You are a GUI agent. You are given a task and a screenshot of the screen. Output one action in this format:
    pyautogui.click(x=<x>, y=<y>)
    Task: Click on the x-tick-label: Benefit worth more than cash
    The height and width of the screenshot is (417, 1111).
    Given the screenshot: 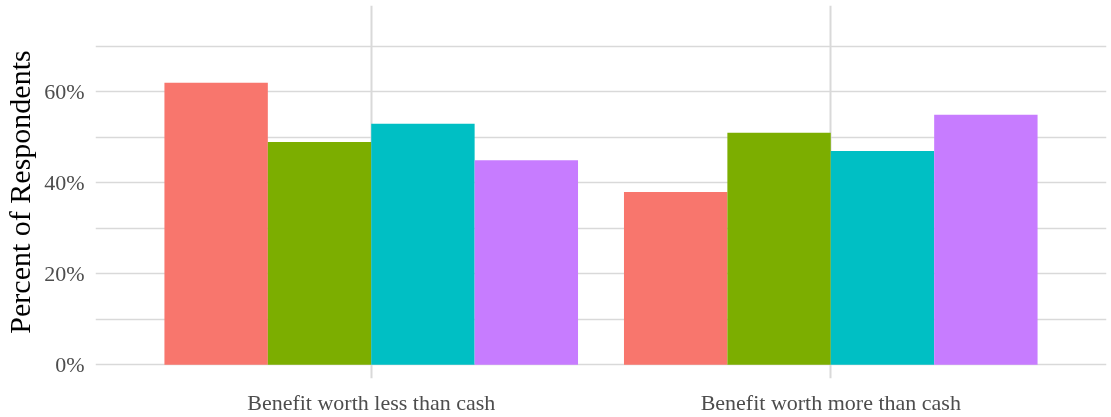 What is the action you would take?
    pyautogui.click(x=830, y=402)
    